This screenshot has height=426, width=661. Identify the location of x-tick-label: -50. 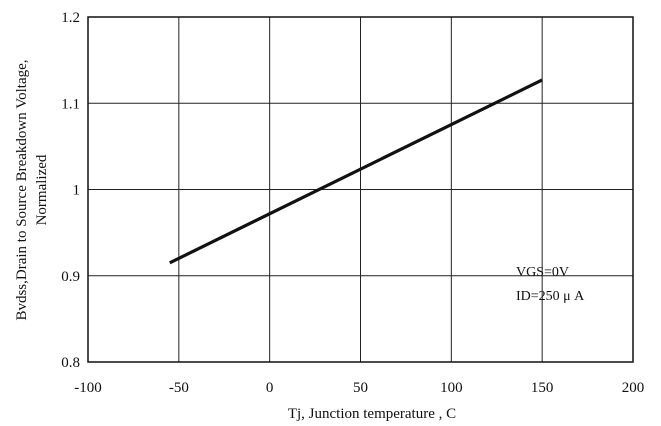
(179, 388).